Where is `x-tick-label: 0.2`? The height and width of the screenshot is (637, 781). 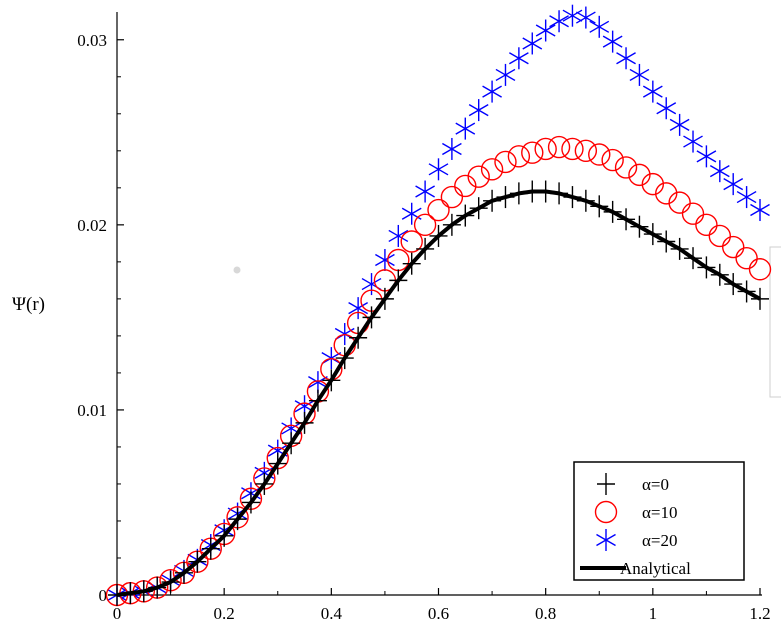
x-tick-label: 0.2 is located at coordinates (224, 613).